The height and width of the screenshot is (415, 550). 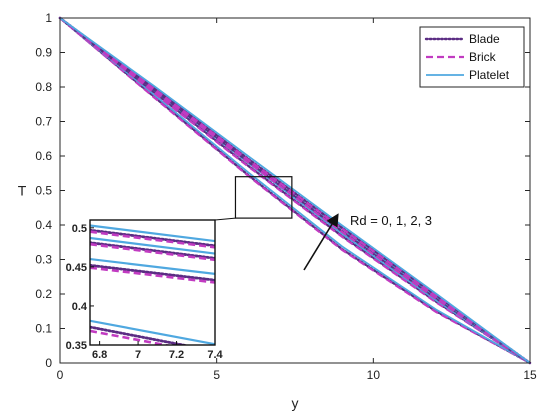 I want to click on legend-label-brick: Brick, so click(x=483, y=57).